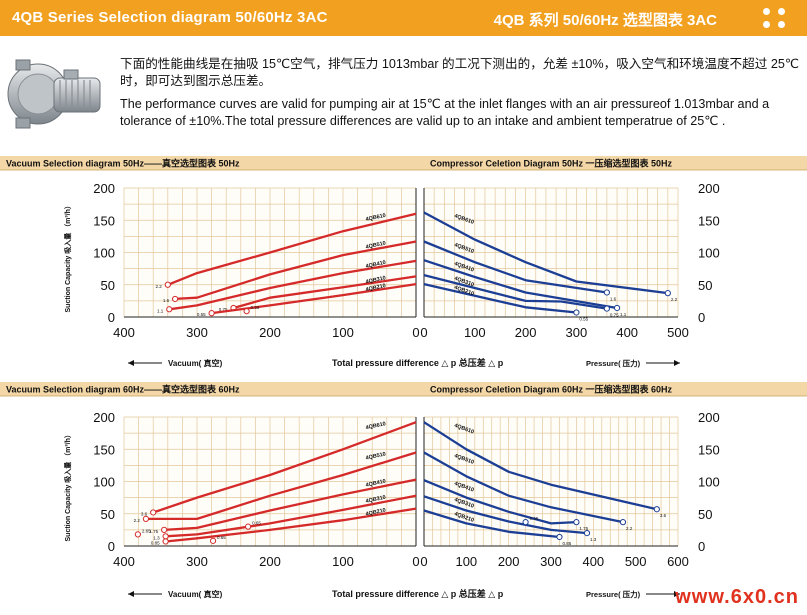 Image resolution: width=807 pixels, height=615 pixels. Describe the element at coordinates (104, 449) in the screenshot. I see `vacuum-y-tick-label: 150` at that location.